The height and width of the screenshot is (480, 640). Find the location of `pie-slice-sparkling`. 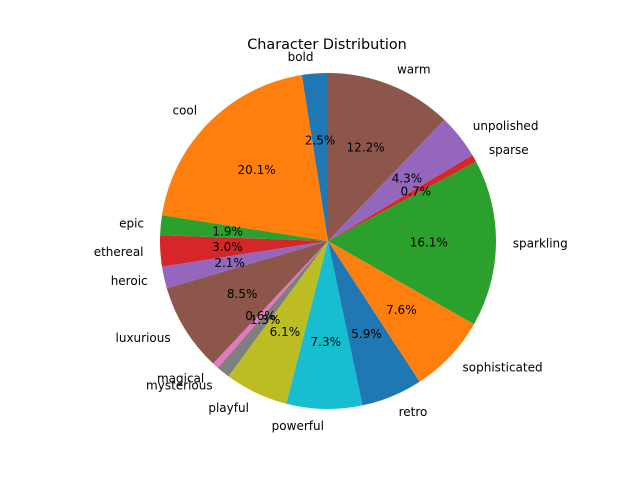

pie-slice-sparkling is located at coordinates (412, 243).